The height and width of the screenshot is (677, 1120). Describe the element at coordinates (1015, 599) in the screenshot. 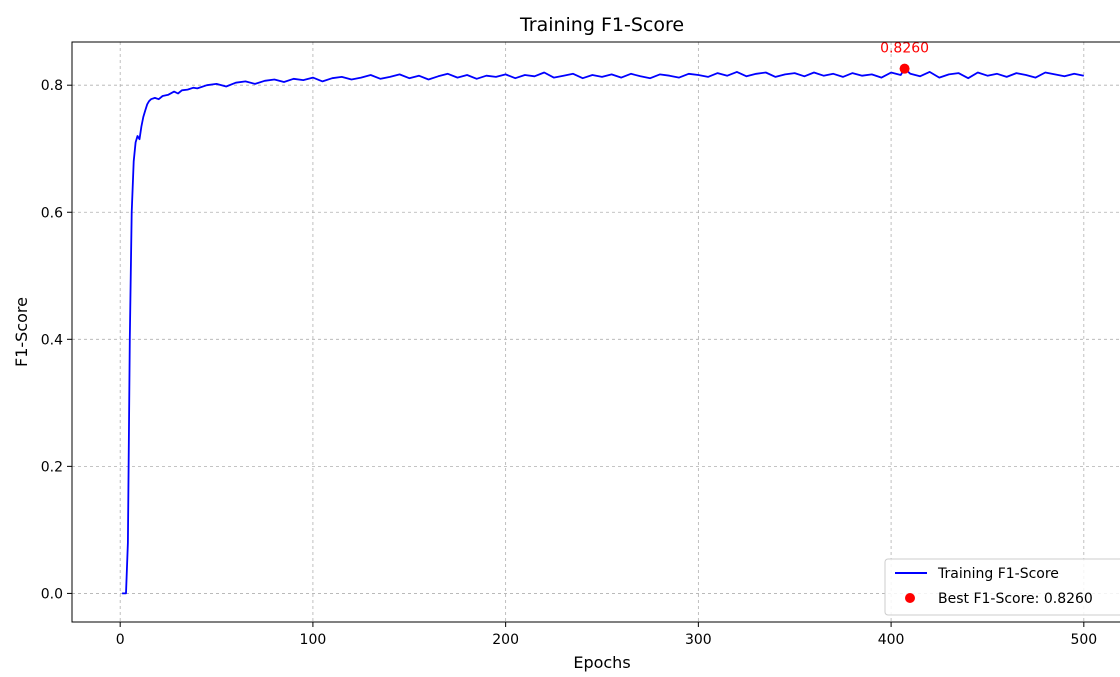

I see `legend-label-best: Best F1-Score: 0.8260` at that location.